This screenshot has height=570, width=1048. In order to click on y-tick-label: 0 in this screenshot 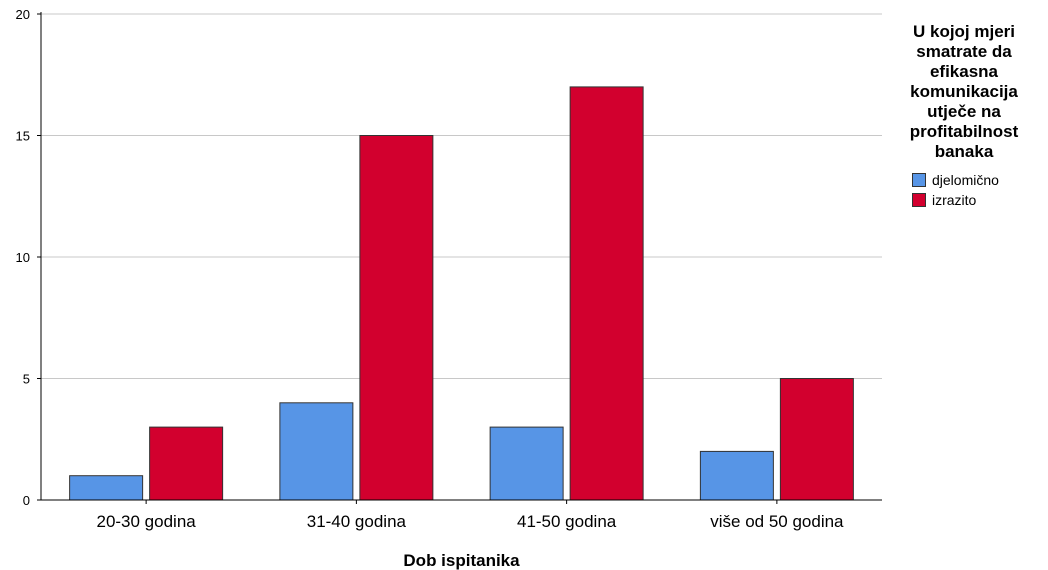, I will do `click(26, 500)`.